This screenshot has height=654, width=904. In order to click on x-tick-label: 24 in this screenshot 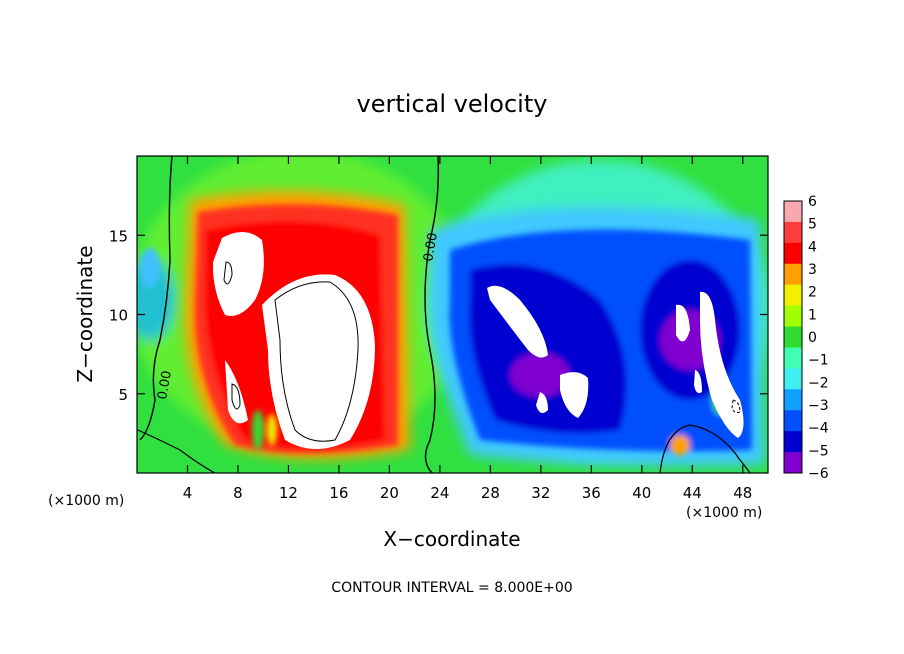, I will do `click(439, 493)`.